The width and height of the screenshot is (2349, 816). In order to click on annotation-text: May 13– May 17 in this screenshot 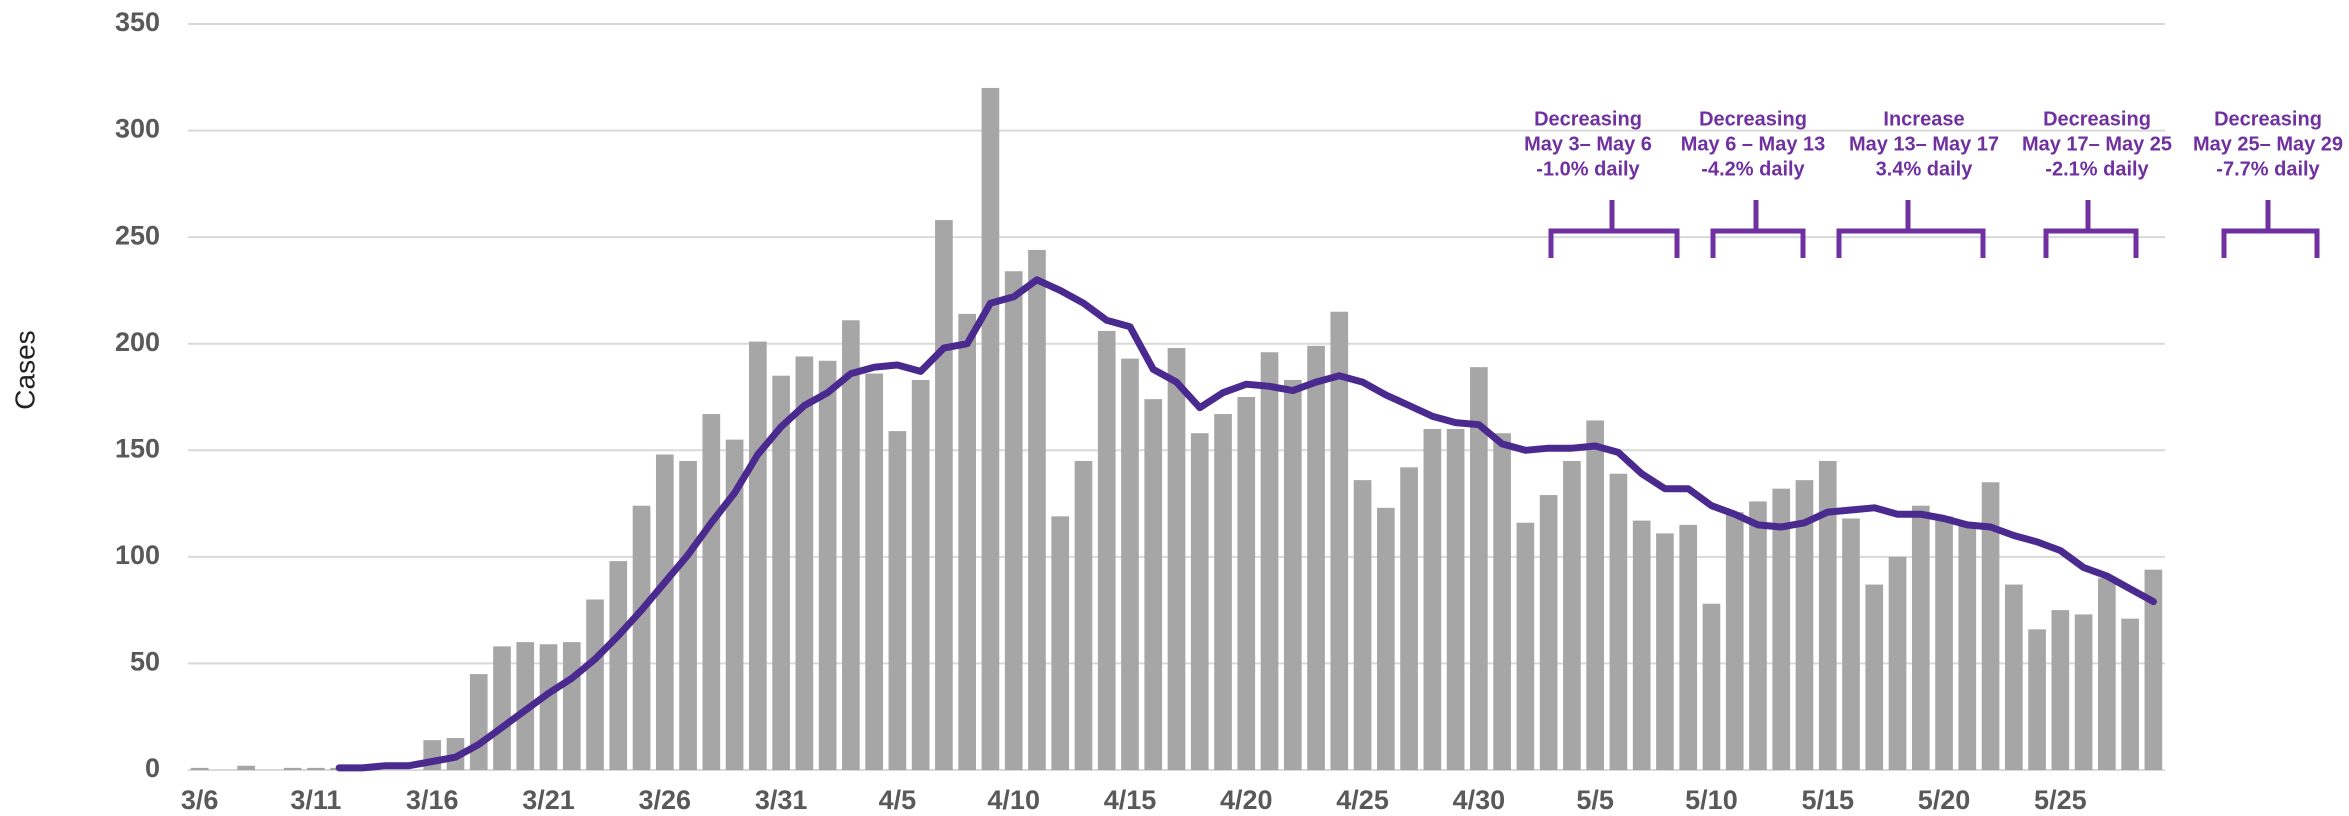, I will do `click(1924, 144)`.